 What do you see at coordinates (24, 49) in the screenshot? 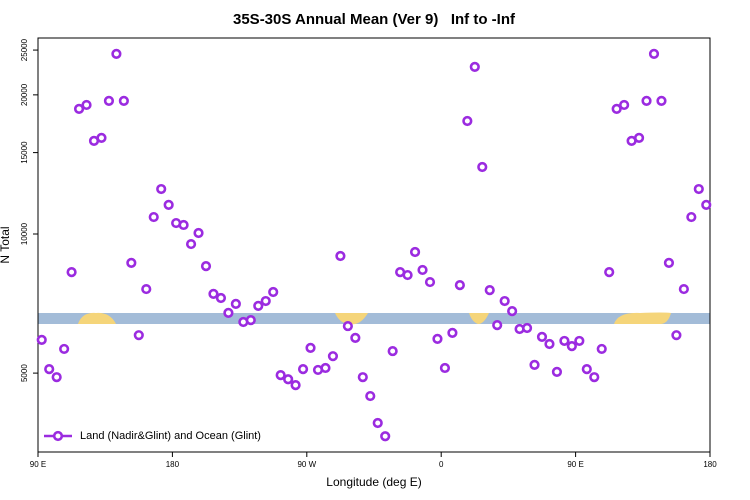
I see `y-tick-label: 25000` at bounding box center [24, 49].